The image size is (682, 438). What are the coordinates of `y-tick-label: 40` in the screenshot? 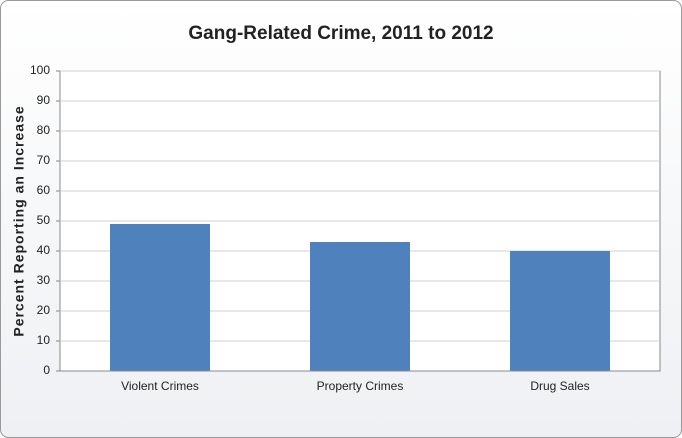 It's located at (44, 250).